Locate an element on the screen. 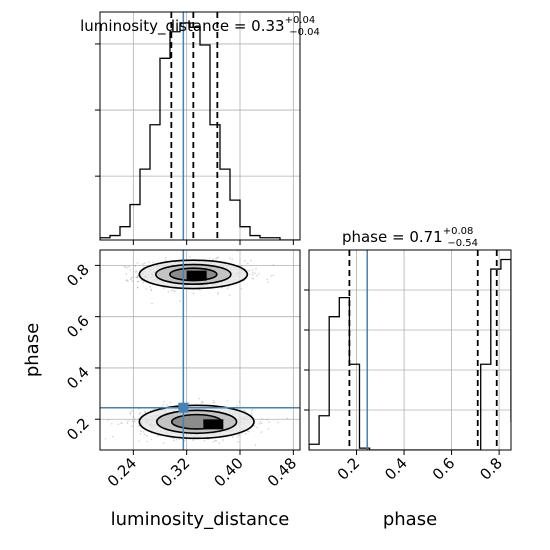  ld-histogram-step is located at coordinates (200, 131).